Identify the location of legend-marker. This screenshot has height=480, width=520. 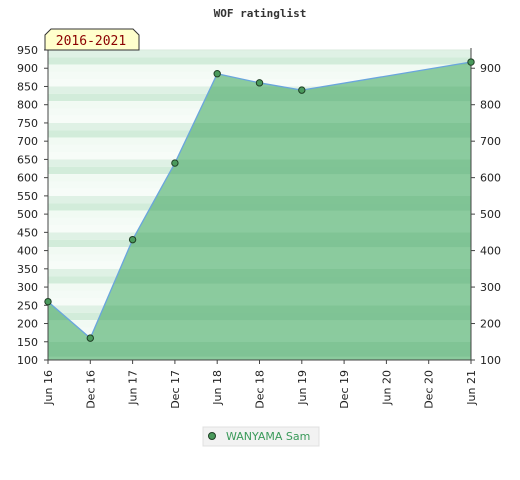
(212, 436).